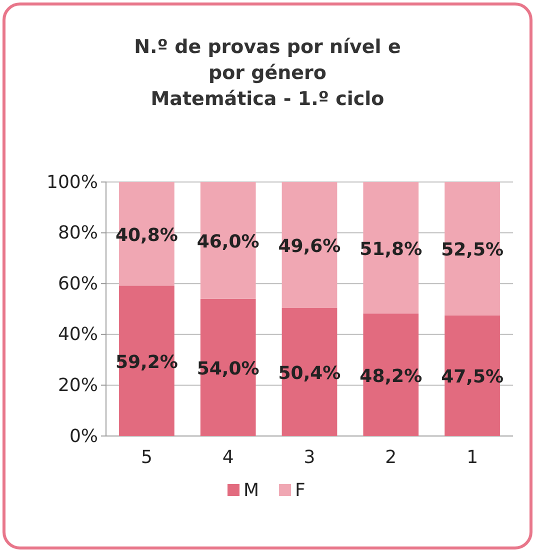 Image resolution: width=535 pixels, height=552 pixels. What do you see at coordinates (472, 457) in the screenshot?
I see `x-tick-label: 1` at bounding box center [472, 457].